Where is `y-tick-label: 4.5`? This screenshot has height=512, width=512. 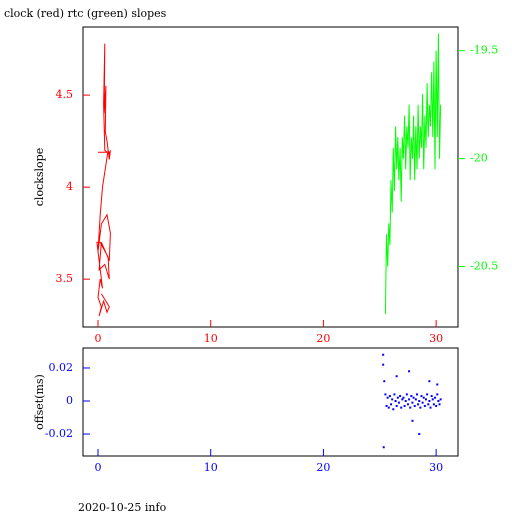
y-tick-label: 4.5 is located at coordinates (65, 94).